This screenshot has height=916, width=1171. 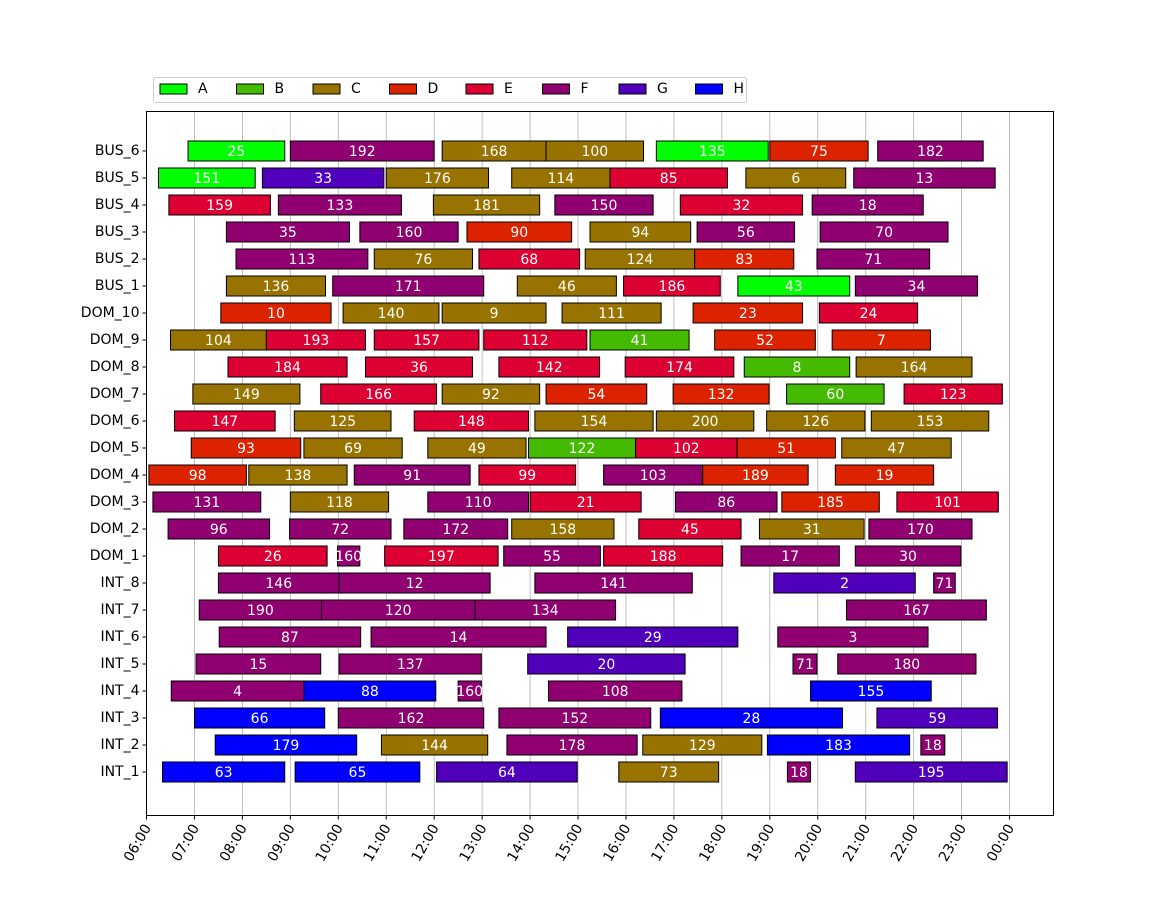 I want to click on task-bar-label: 63, so click(x=224, y=773).